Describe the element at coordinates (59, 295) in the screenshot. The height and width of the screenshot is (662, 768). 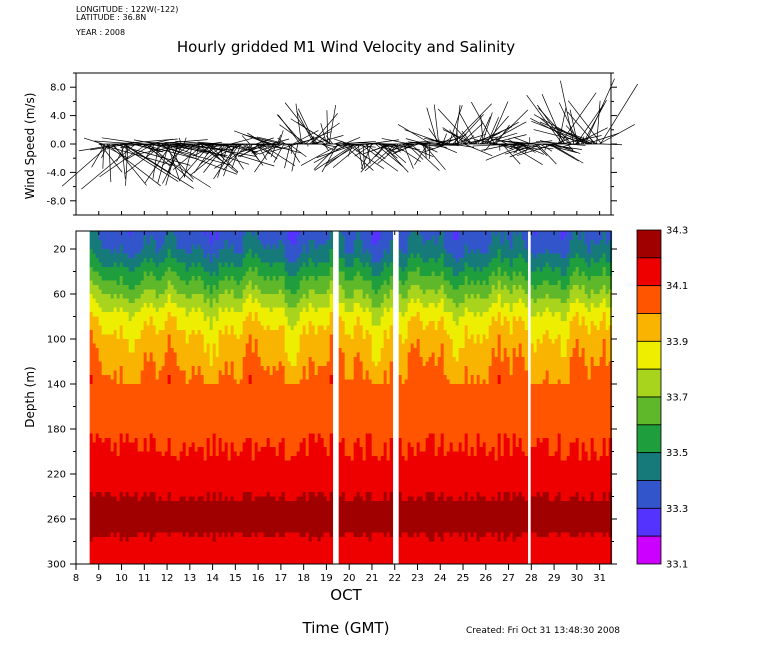
I see `salinity-ytick-label: 60` at that location.